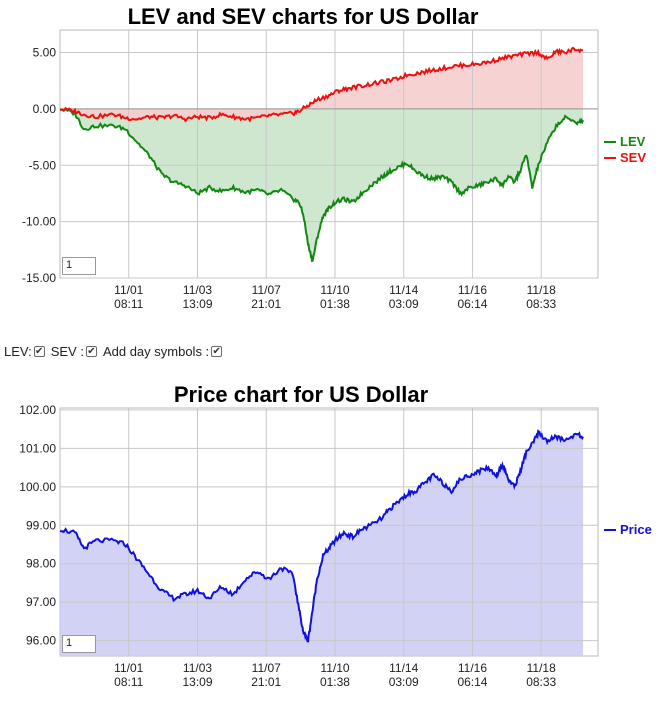 This screenshot has height=701, width=660. Describe the element at coordinates (156, 351) in the screenshot. I see `day-symbols-label: Add day symbols :` at that location.